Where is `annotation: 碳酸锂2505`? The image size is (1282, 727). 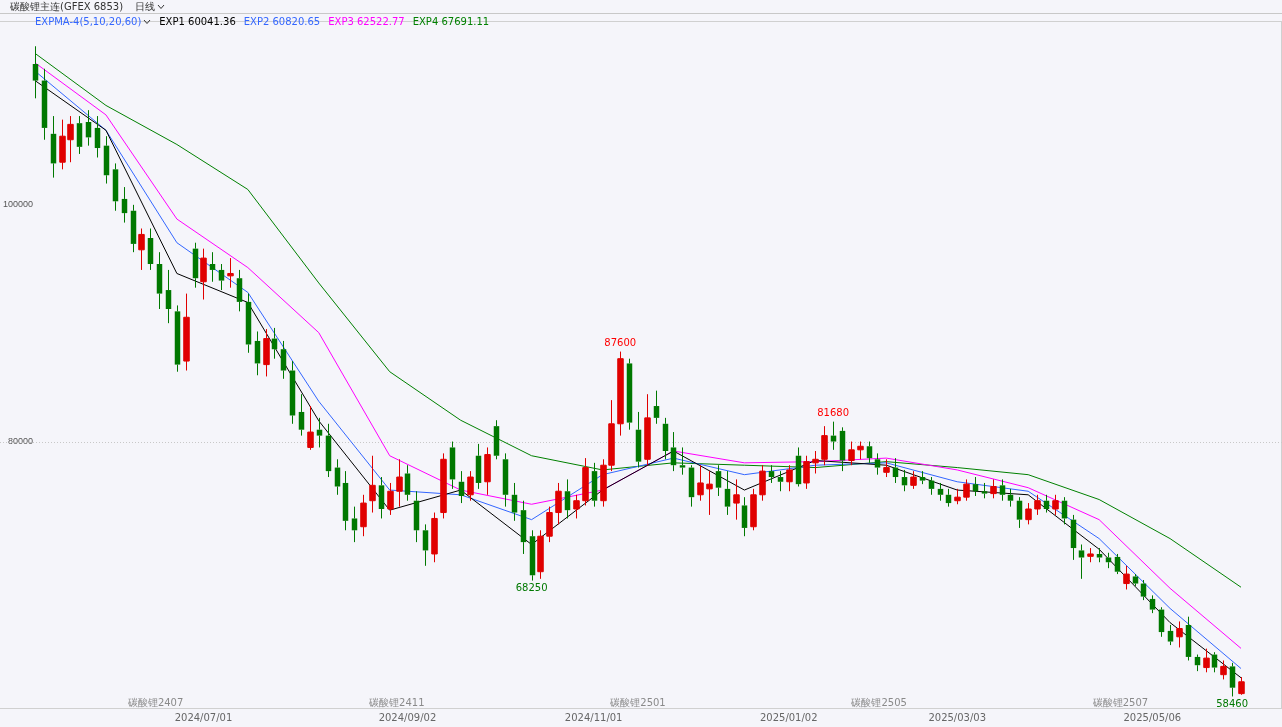
annotation: 碳酸锂2505 is located at coordinates (878, 702).